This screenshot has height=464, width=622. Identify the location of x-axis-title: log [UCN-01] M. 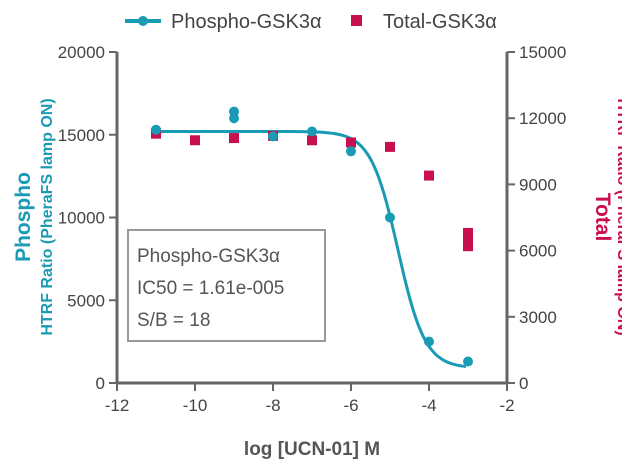
(312, 449).